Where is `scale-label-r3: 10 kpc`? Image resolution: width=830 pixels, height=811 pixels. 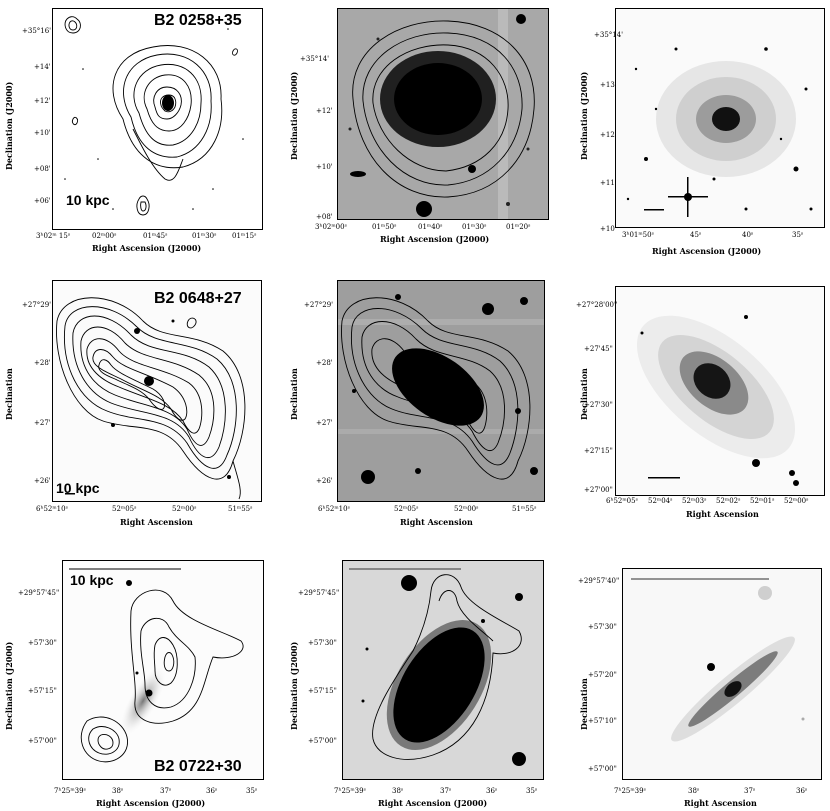
scale-label-r3: 10 kpc is located at coordinates (92, 580).